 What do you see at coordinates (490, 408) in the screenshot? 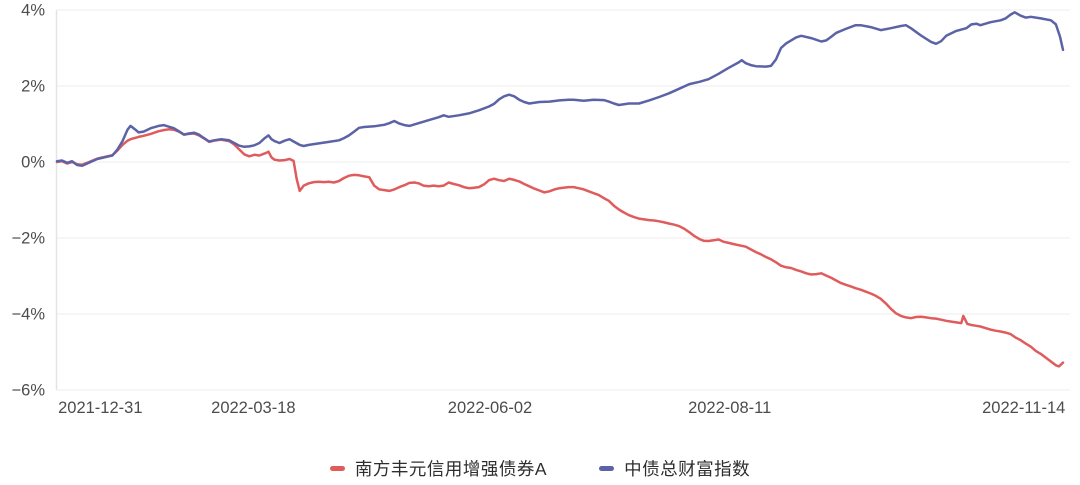
I see `x-tick-label: 2022-06-02` at bounding box center [490, 408].